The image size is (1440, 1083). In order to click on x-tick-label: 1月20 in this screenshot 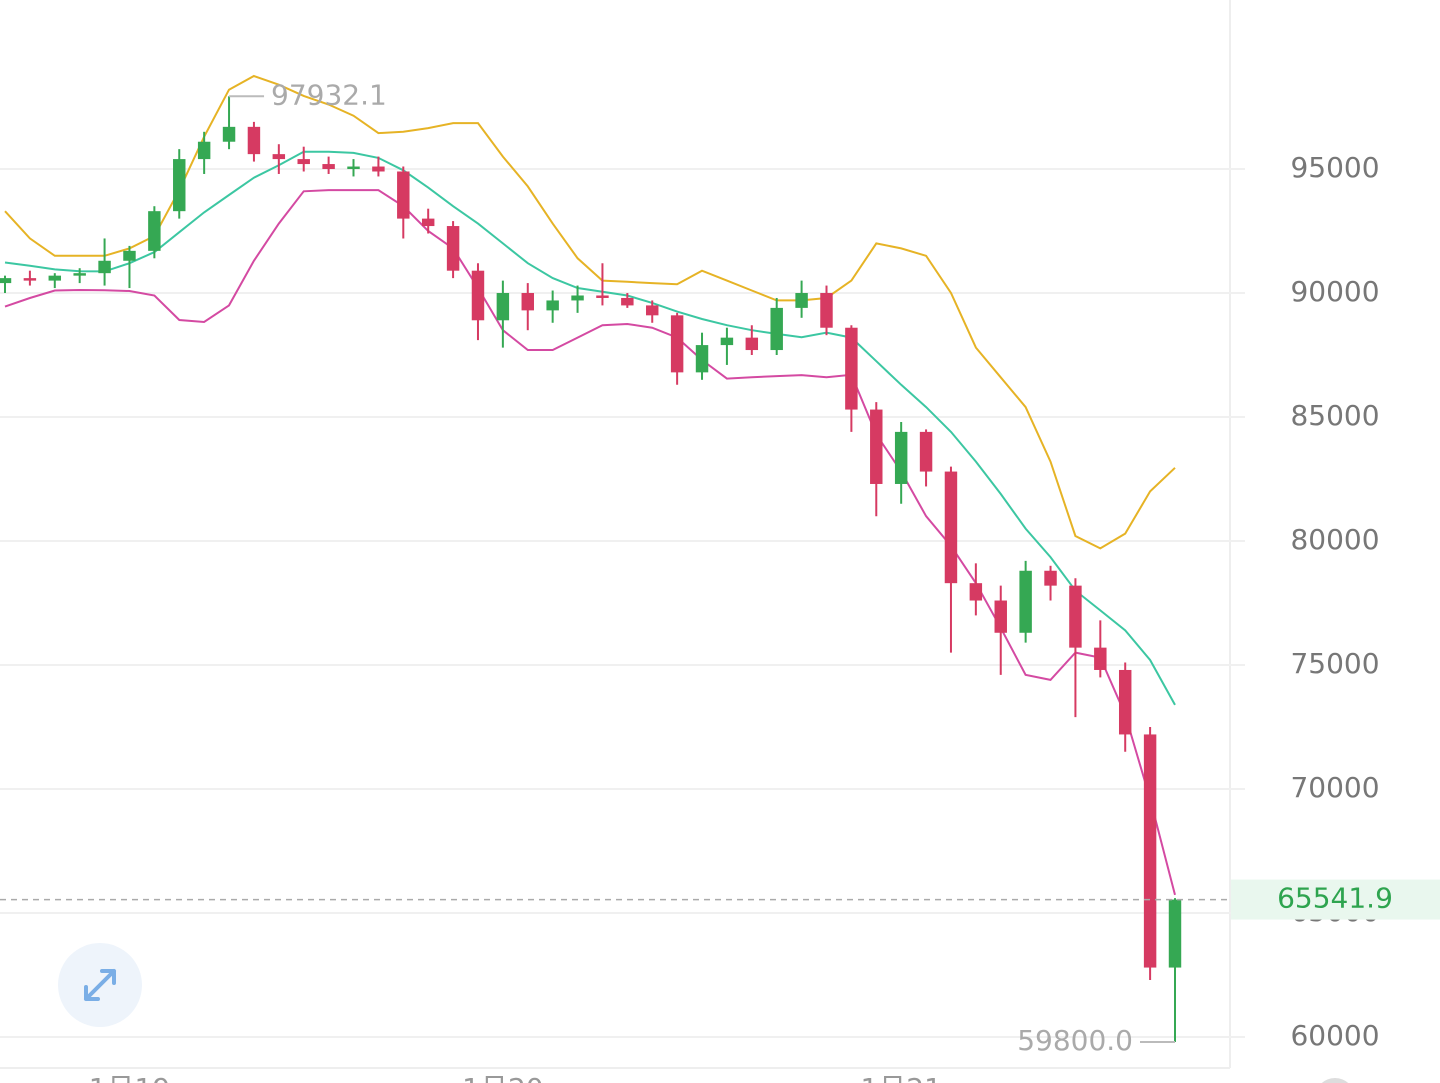, I will do `click(502, 1077)`.